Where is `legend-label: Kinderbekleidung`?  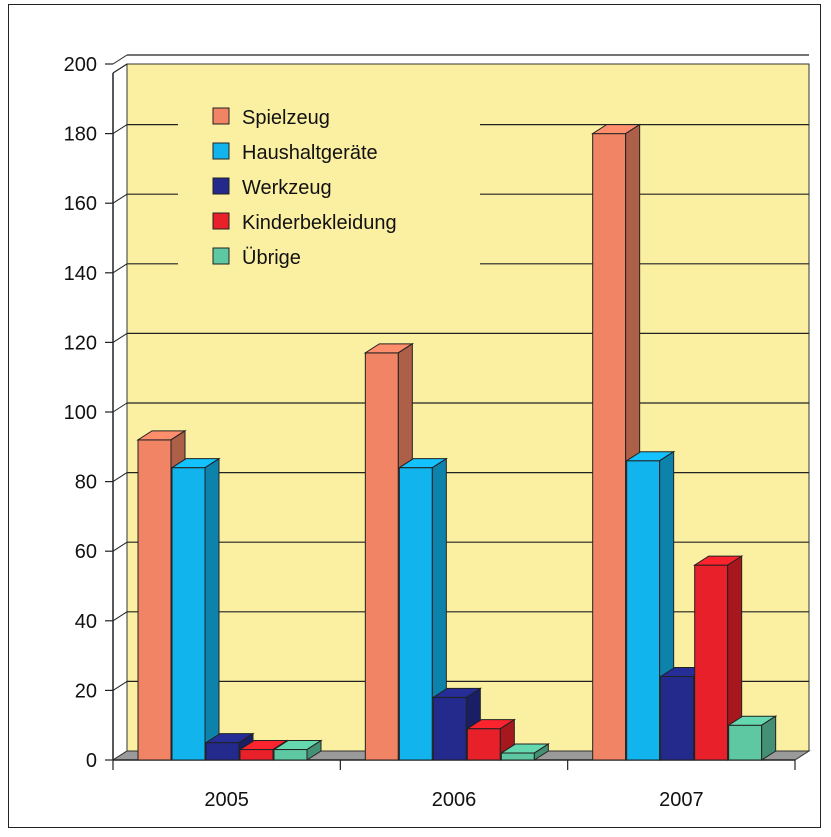 legend-label: Kinderbekleidung is located at coordinates (319, 223).